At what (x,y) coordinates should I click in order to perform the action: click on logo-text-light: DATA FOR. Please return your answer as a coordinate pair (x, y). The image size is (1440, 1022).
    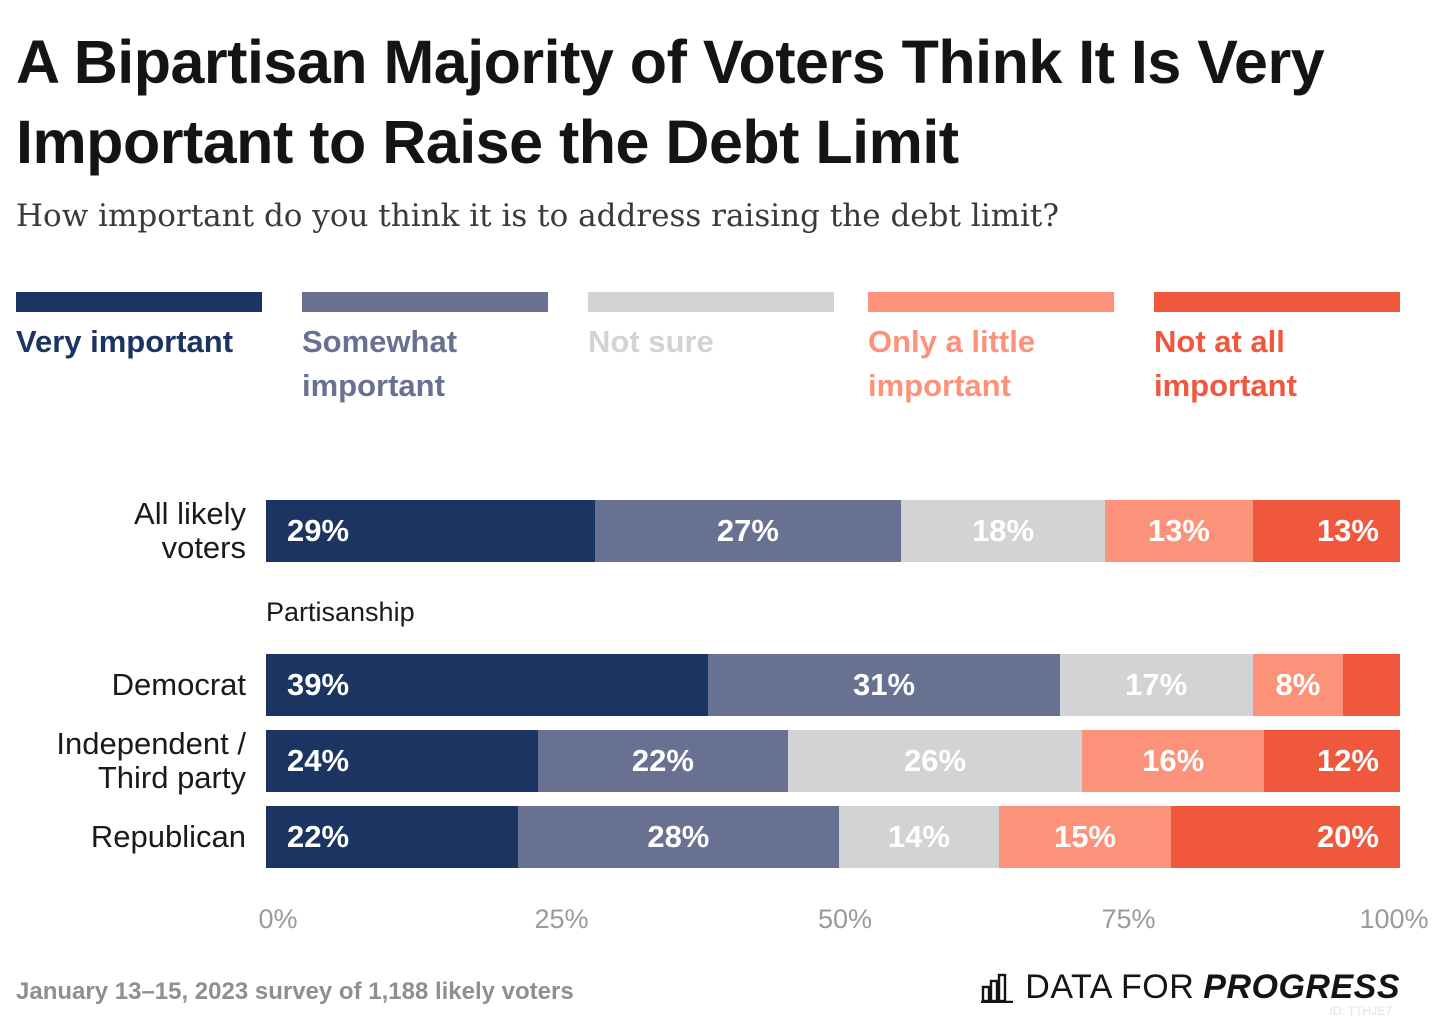
    Looking at the image, I should click on (1110, 987).